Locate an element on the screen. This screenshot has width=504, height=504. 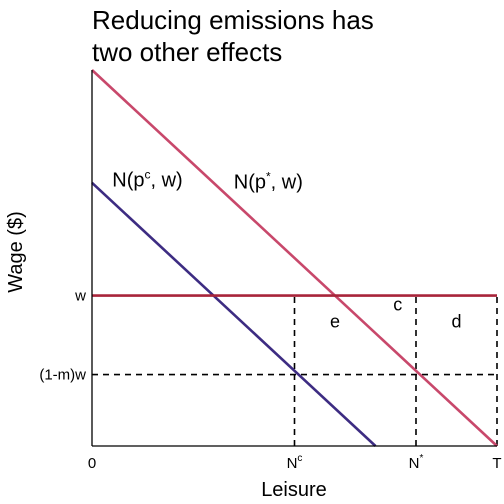
y-tick-label-mw: (1-m)w is located at coordinates (62, 375).